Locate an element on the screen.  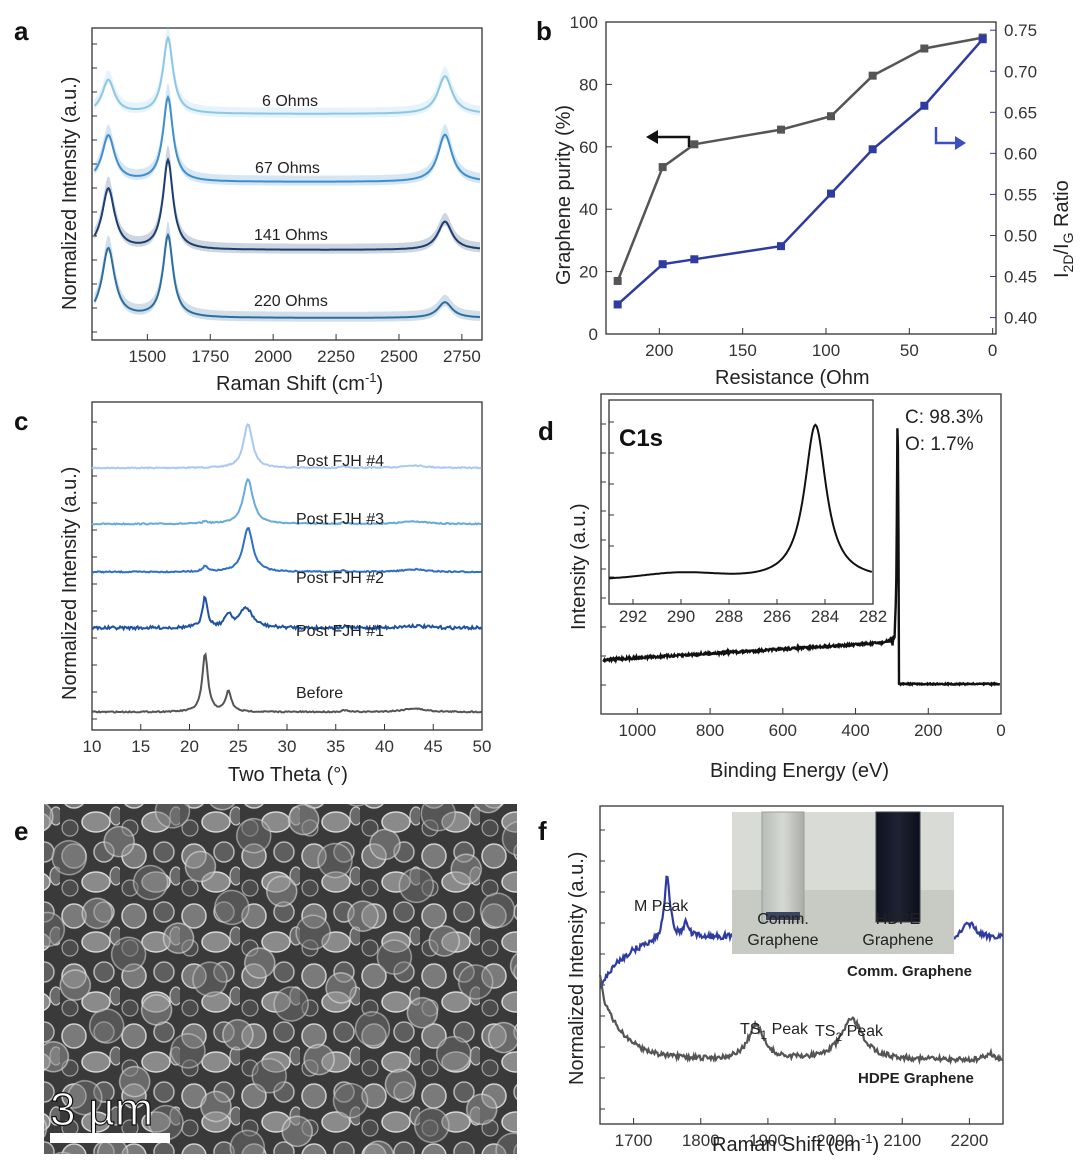
panel-d-survey-spectrum is located at coordinates (801, 558).